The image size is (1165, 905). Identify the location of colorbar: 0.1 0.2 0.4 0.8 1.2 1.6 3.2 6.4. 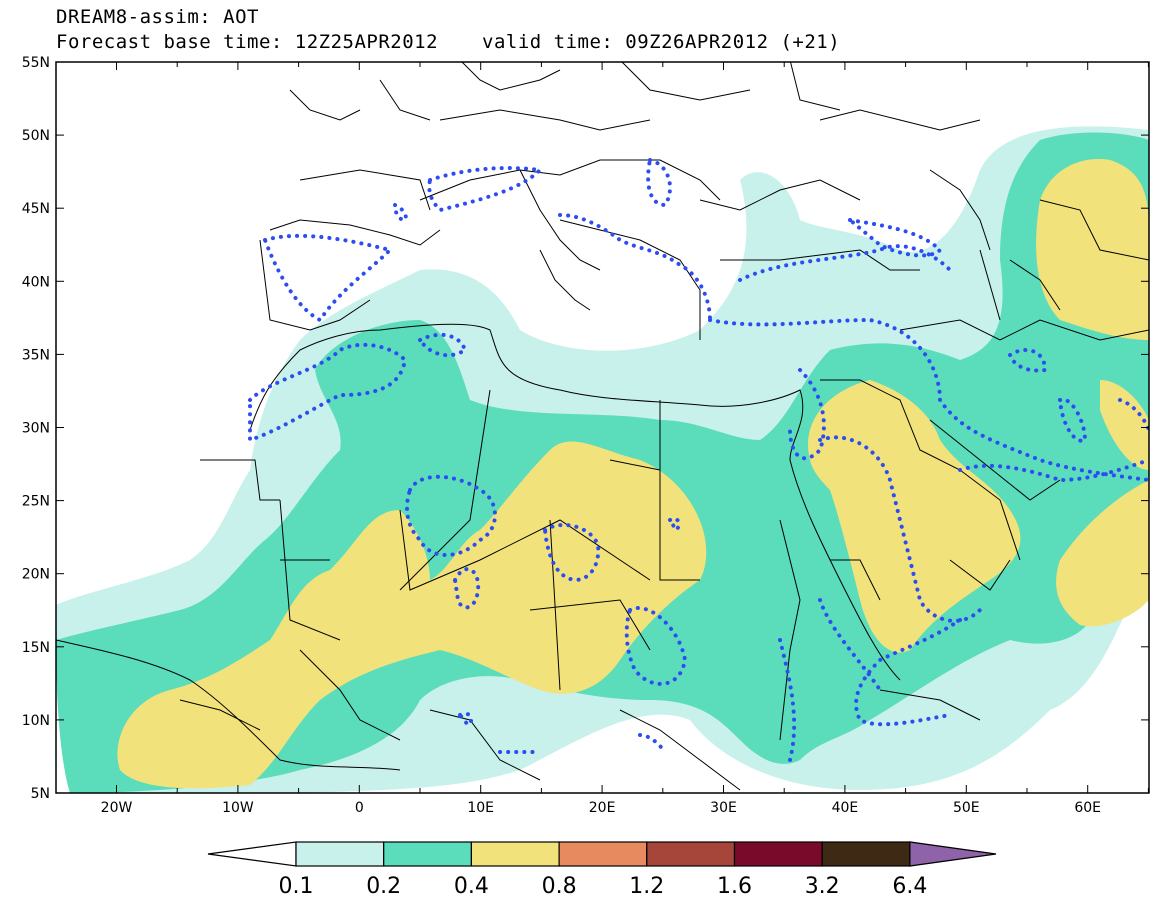
(602, 870).